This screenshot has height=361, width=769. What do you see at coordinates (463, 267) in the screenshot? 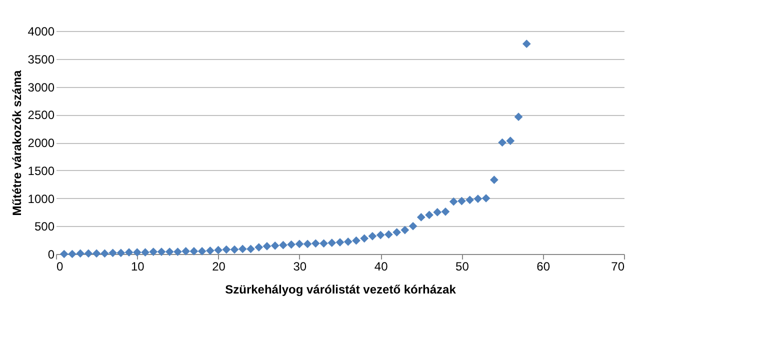
I see `x-tick-label: 50` at bounding box center [463, 267].